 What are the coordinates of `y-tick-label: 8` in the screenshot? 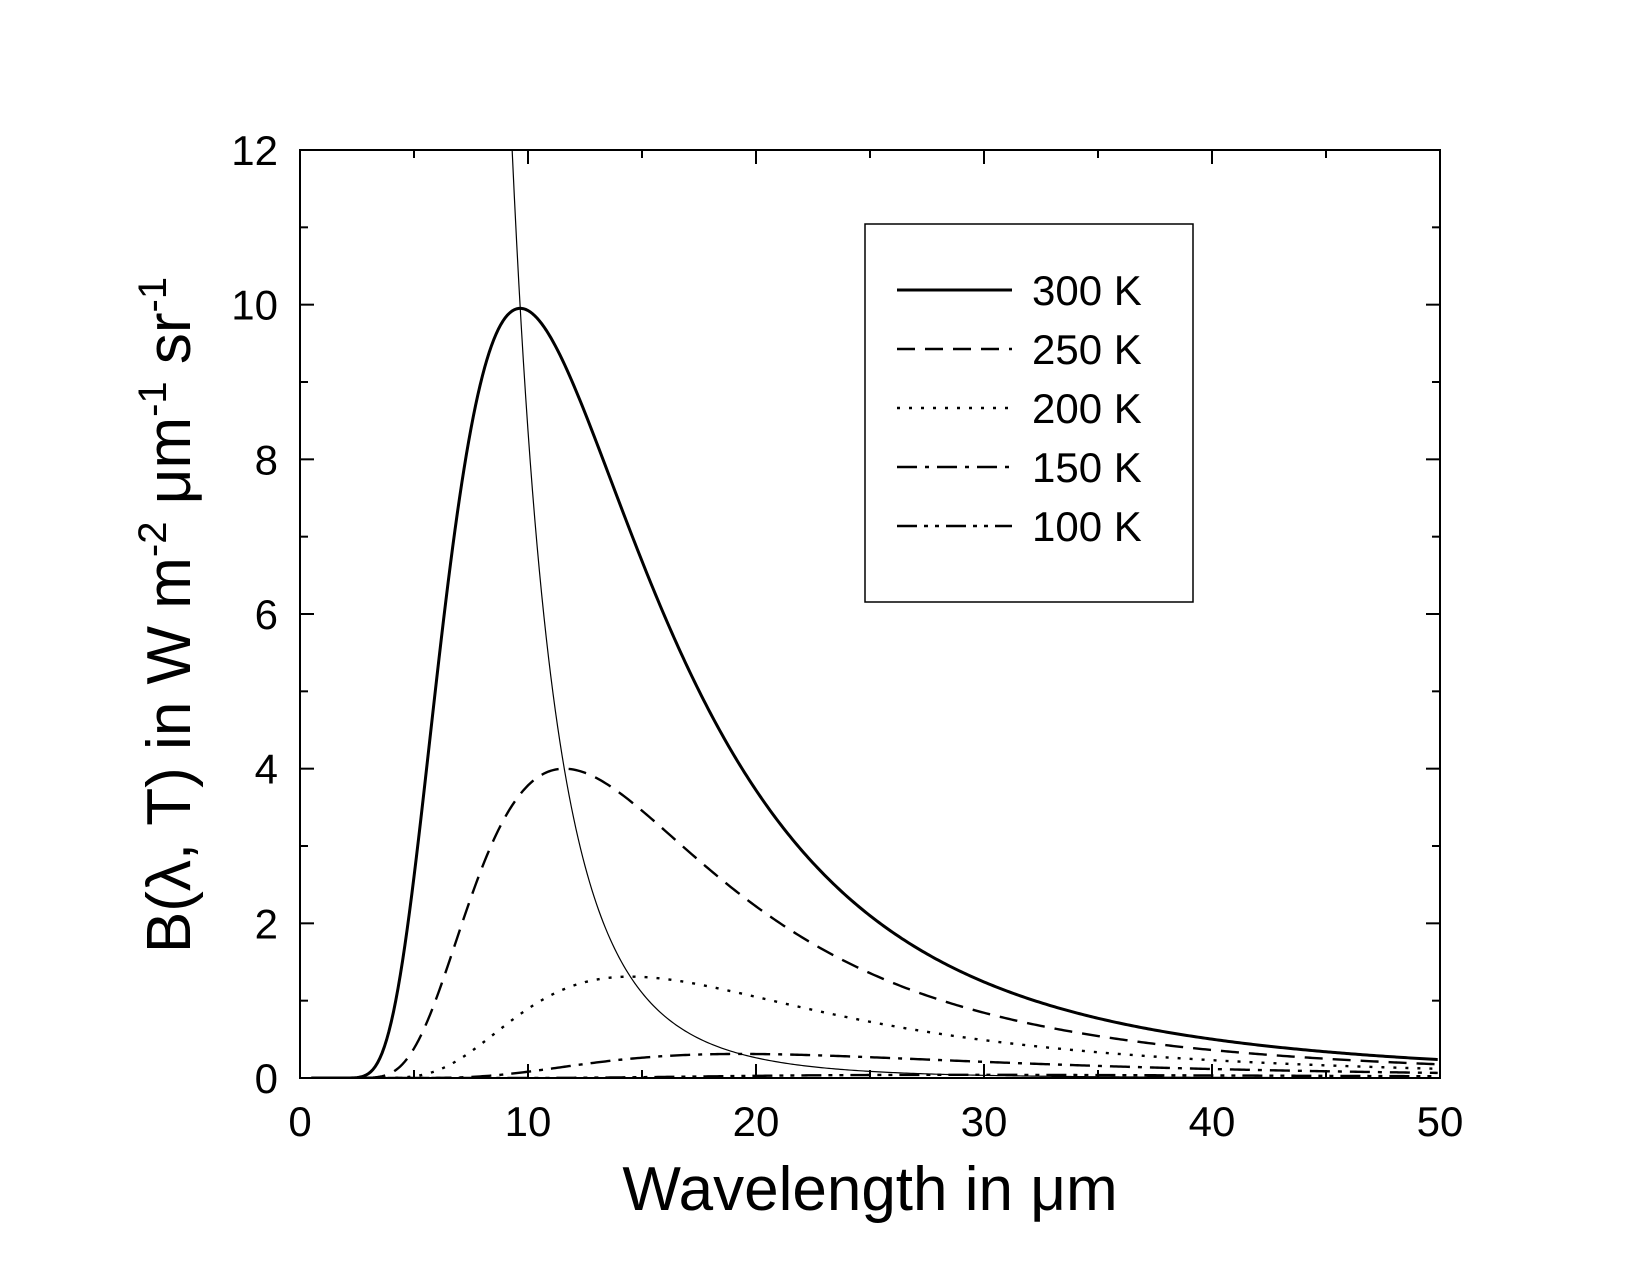 It's located at (266, 459).